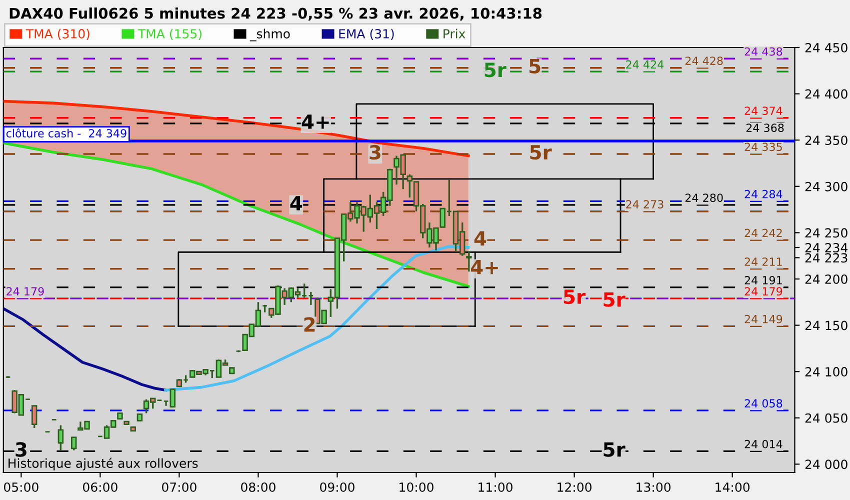 Image resolution: width=850 pixels, height=500 pixels. I want to click on ref-line-label: clôture cash - 24 349, so click(66, 133).